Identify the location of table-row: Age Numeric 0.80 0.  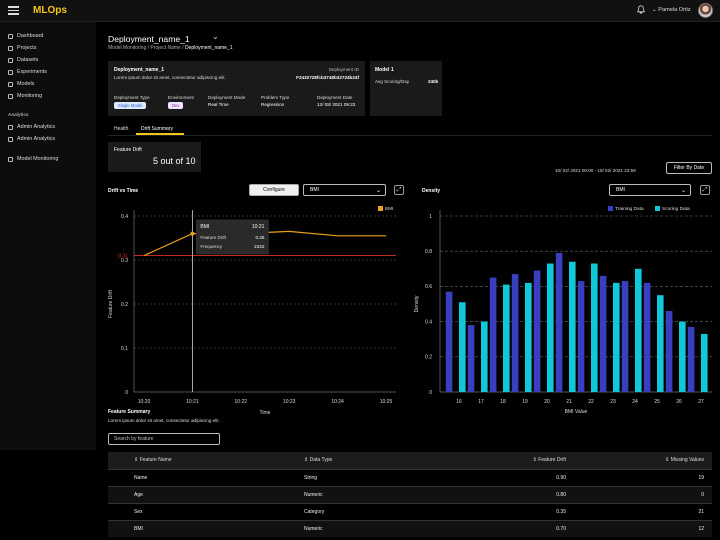
(410, 494).